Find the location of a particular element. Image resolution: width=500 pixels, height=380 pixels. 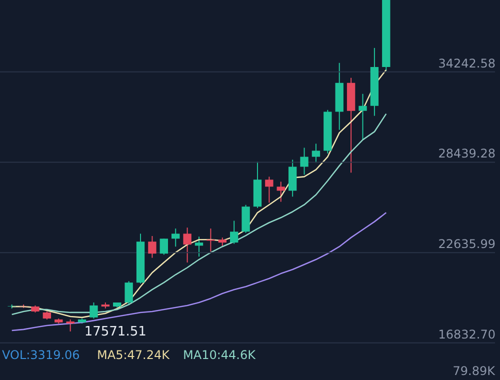

y-tick-label: 16832.70 is located at coordinates (467, 334).